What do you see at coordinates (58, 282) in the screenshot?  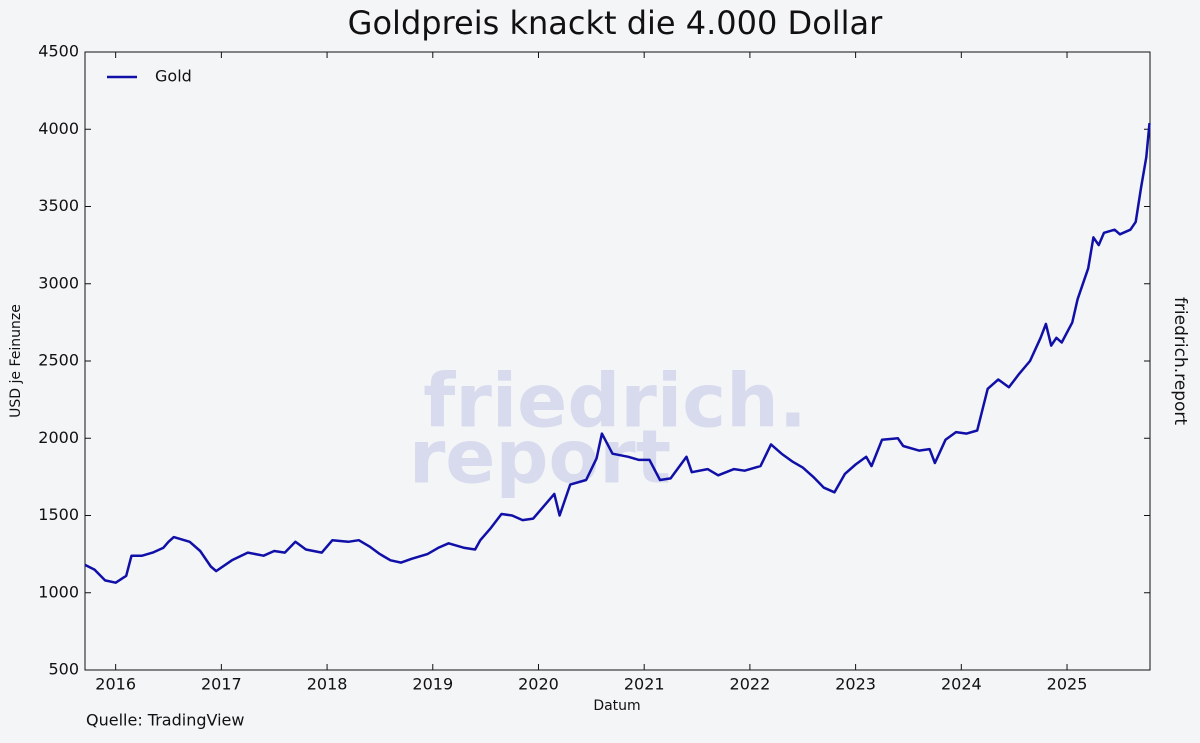 I see `y-tick-label: 3000` at bounding box center [58, 282].